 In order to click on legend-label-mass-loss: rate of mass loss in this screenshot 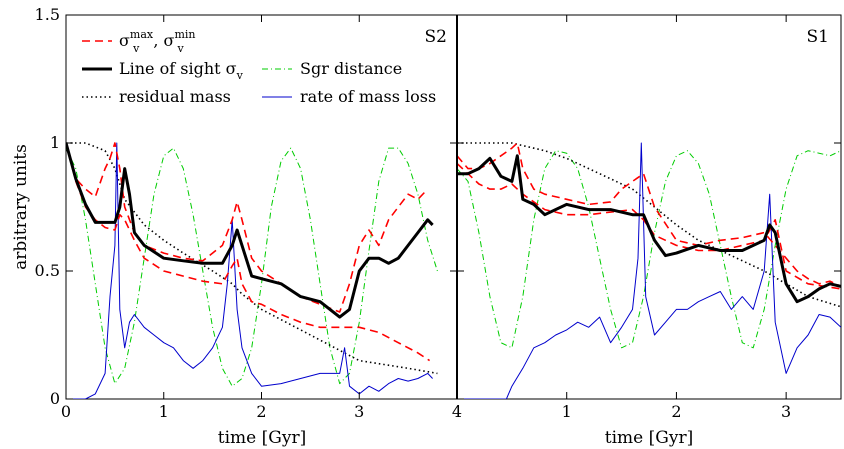, I will do `click(368, 96)`.